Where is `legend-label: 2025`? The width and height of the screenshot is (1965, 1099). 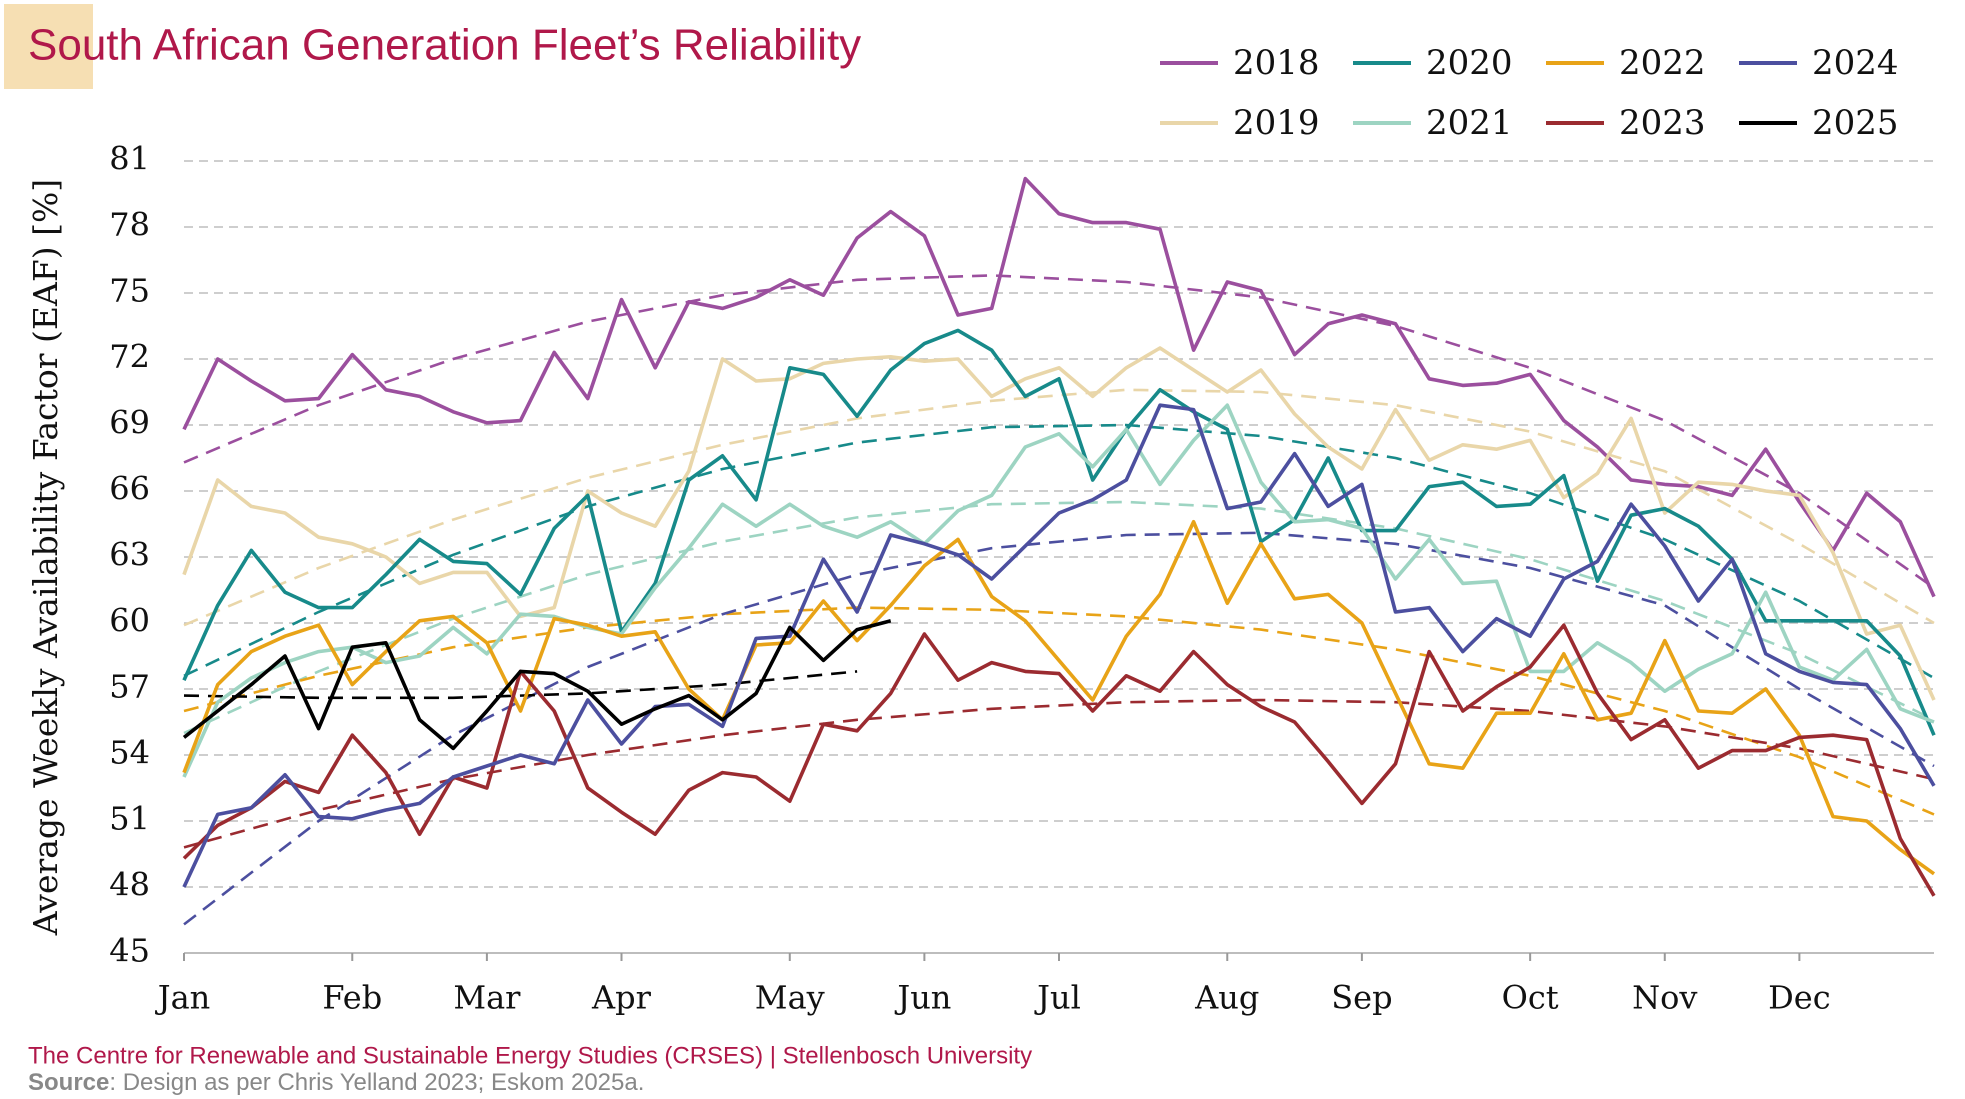 legend-label: 2025 is located at coordinates (1855, 123).